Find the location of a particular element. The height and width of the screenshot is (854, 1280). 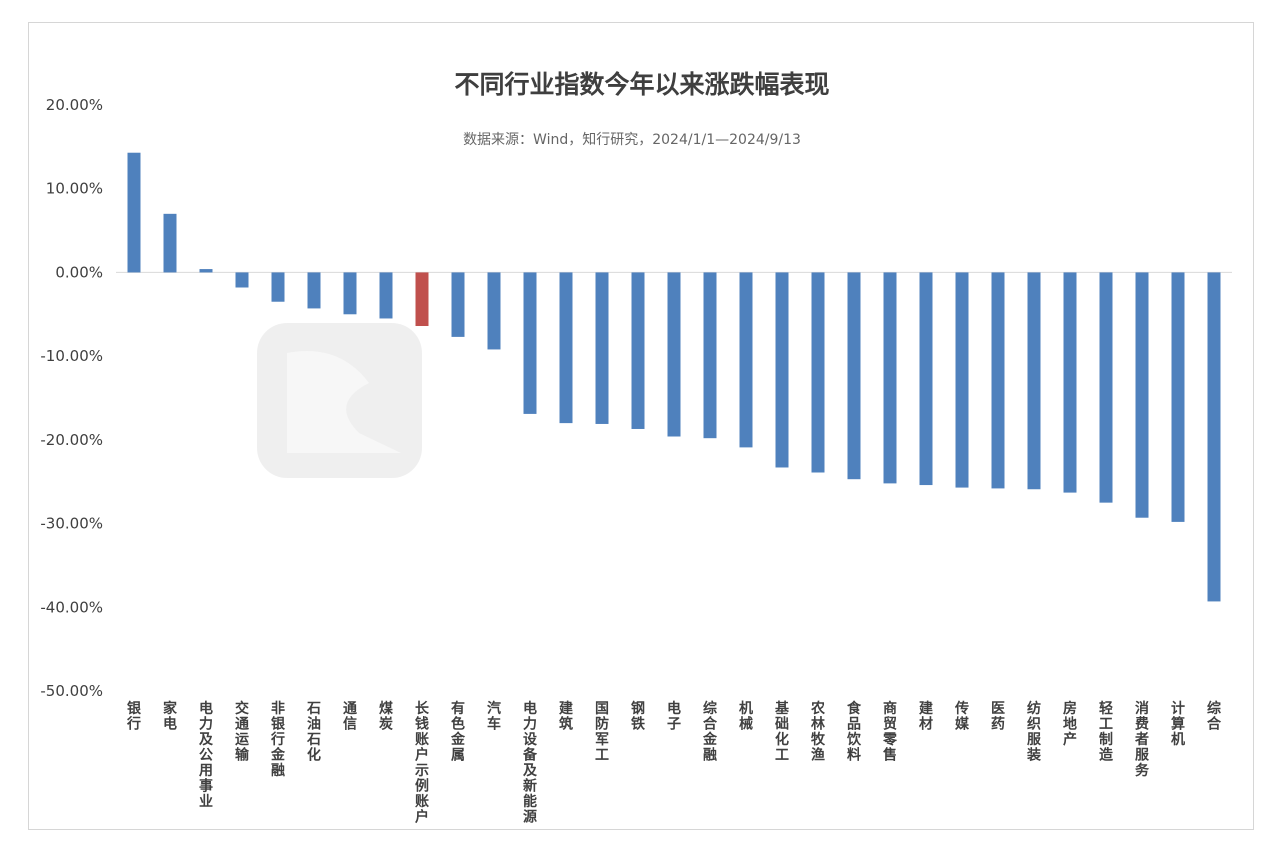

x-tick-label: 传媒 is located at coordinates (962, 716).